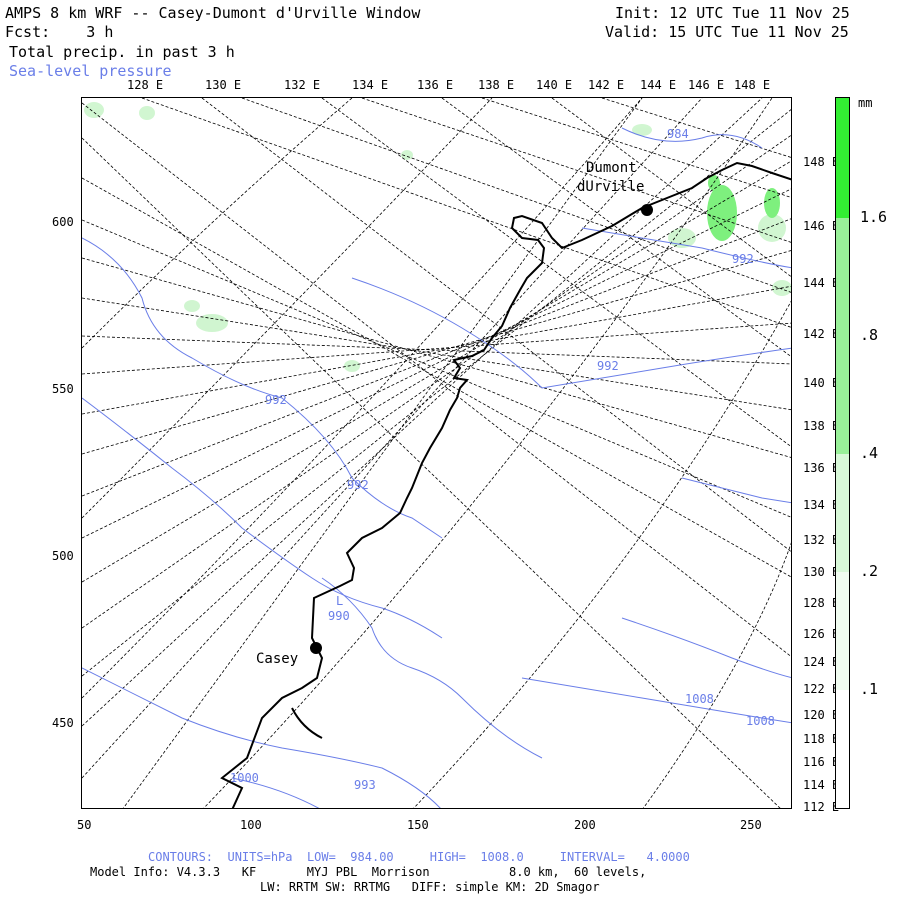 The height and width of the screenshot is (900, 900). What do you see at coordinates (752, 85) in the screenshot?
I see `top-lon-label: 148 E` at bounding box center [752, 85].